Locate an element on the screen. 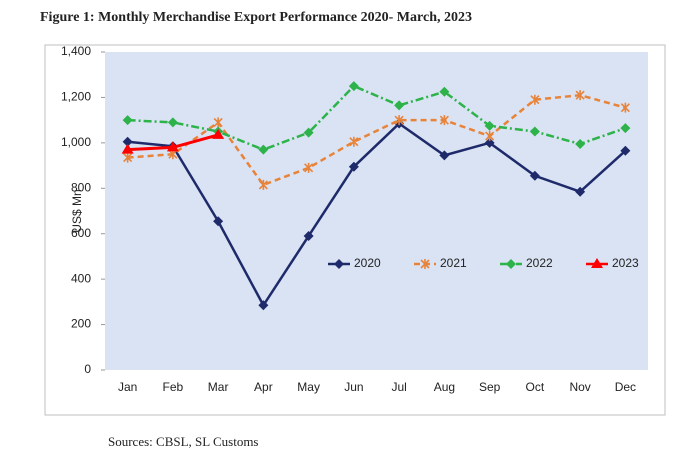 This screenshot has width=700, height=454. legend-label: 2022 is located at coordinates (539, 263).